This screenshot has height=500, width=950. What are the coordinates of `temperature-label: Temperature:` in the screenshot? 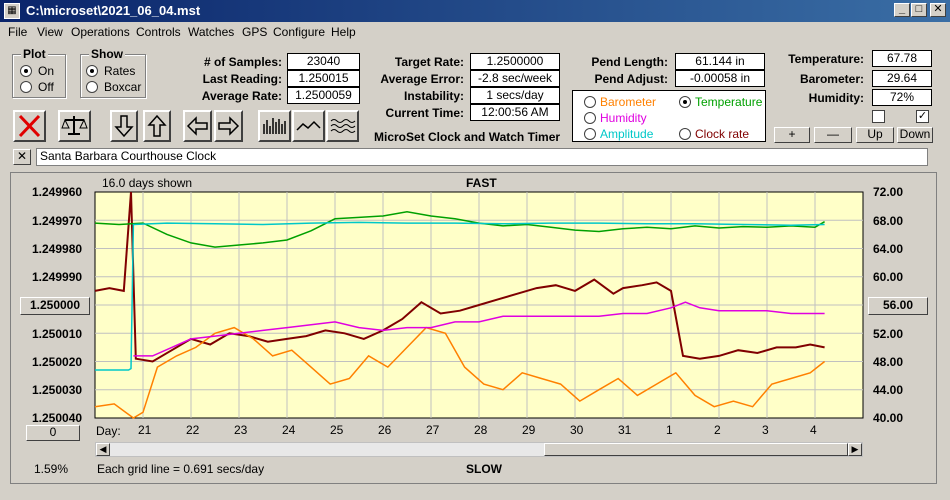 It's located at (826, 59).